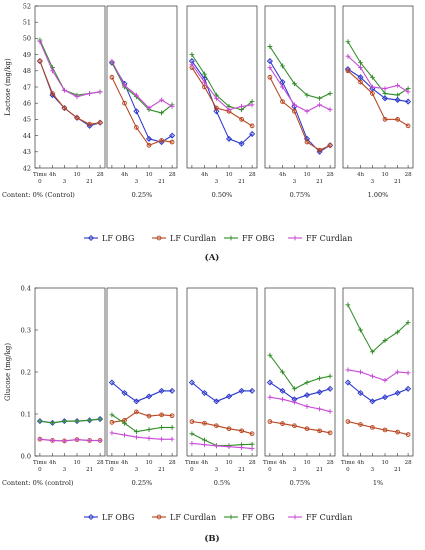  What do you see at coordinates (91, 517) in the screenshot?
I see `legend-marker` at bounding box center [91, 517].